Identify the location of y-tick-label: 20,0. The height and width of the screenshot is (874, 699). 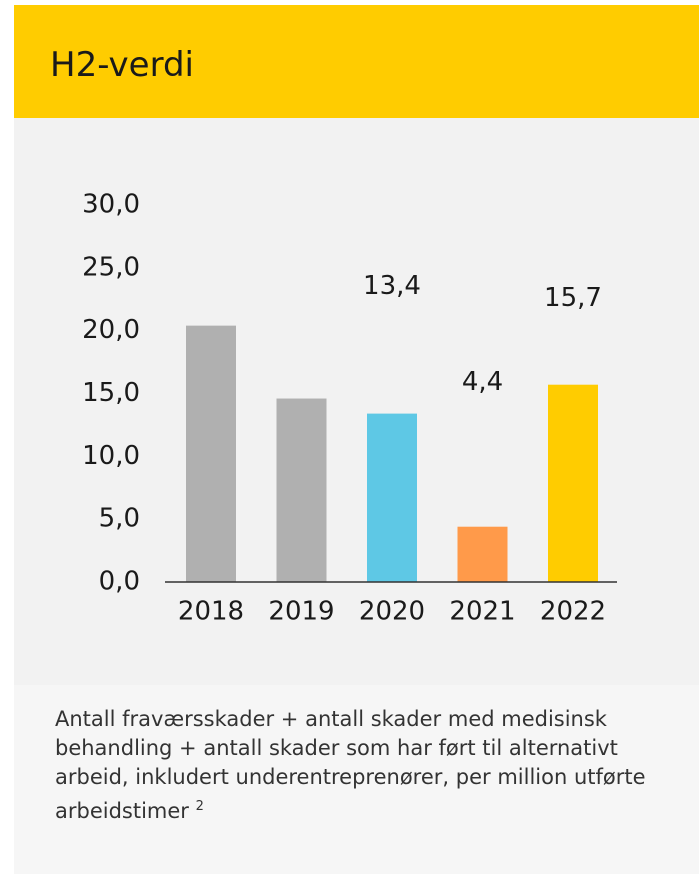
(111, 330).